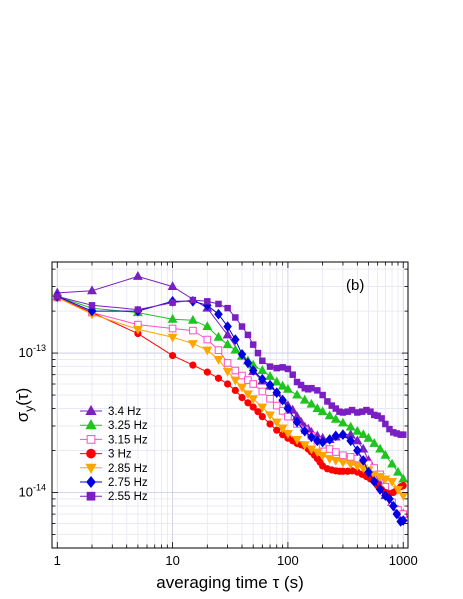 The height and width of the screenshot is (599, 463). Describe the element at coordinates (114, 440) in the screenshot. I see `legend-entry: 3.15 Hz` at that location.